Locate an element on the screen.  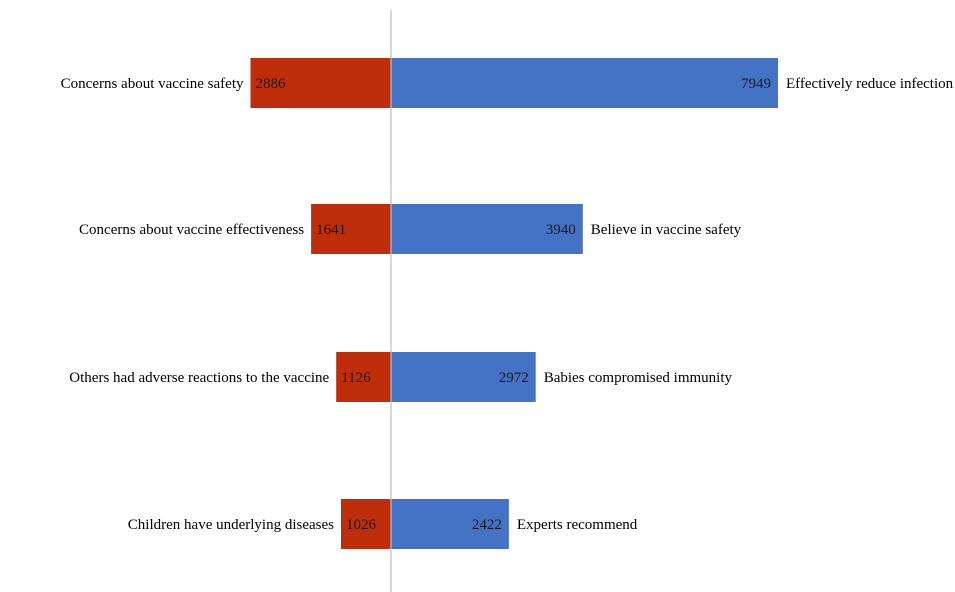
category-label-right: Babies compromised immunity is located at coordinates (638, 378).